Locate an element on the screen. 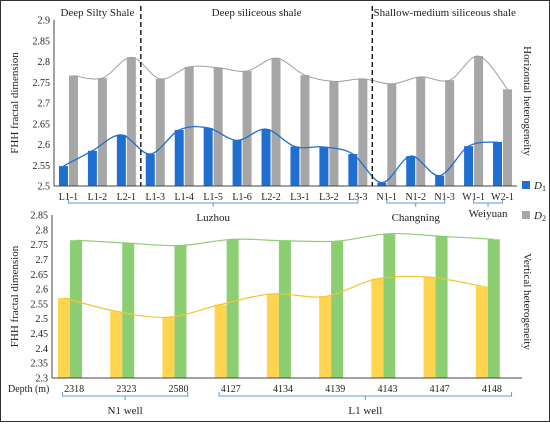 The image size is (550, 427). group-n1-well-label: N1 well is located at coordinates (125, 411).